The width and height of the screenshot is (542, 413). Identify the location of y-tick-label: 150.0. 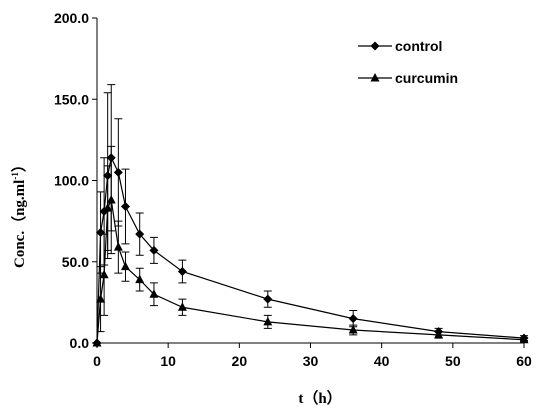
(71, 99).